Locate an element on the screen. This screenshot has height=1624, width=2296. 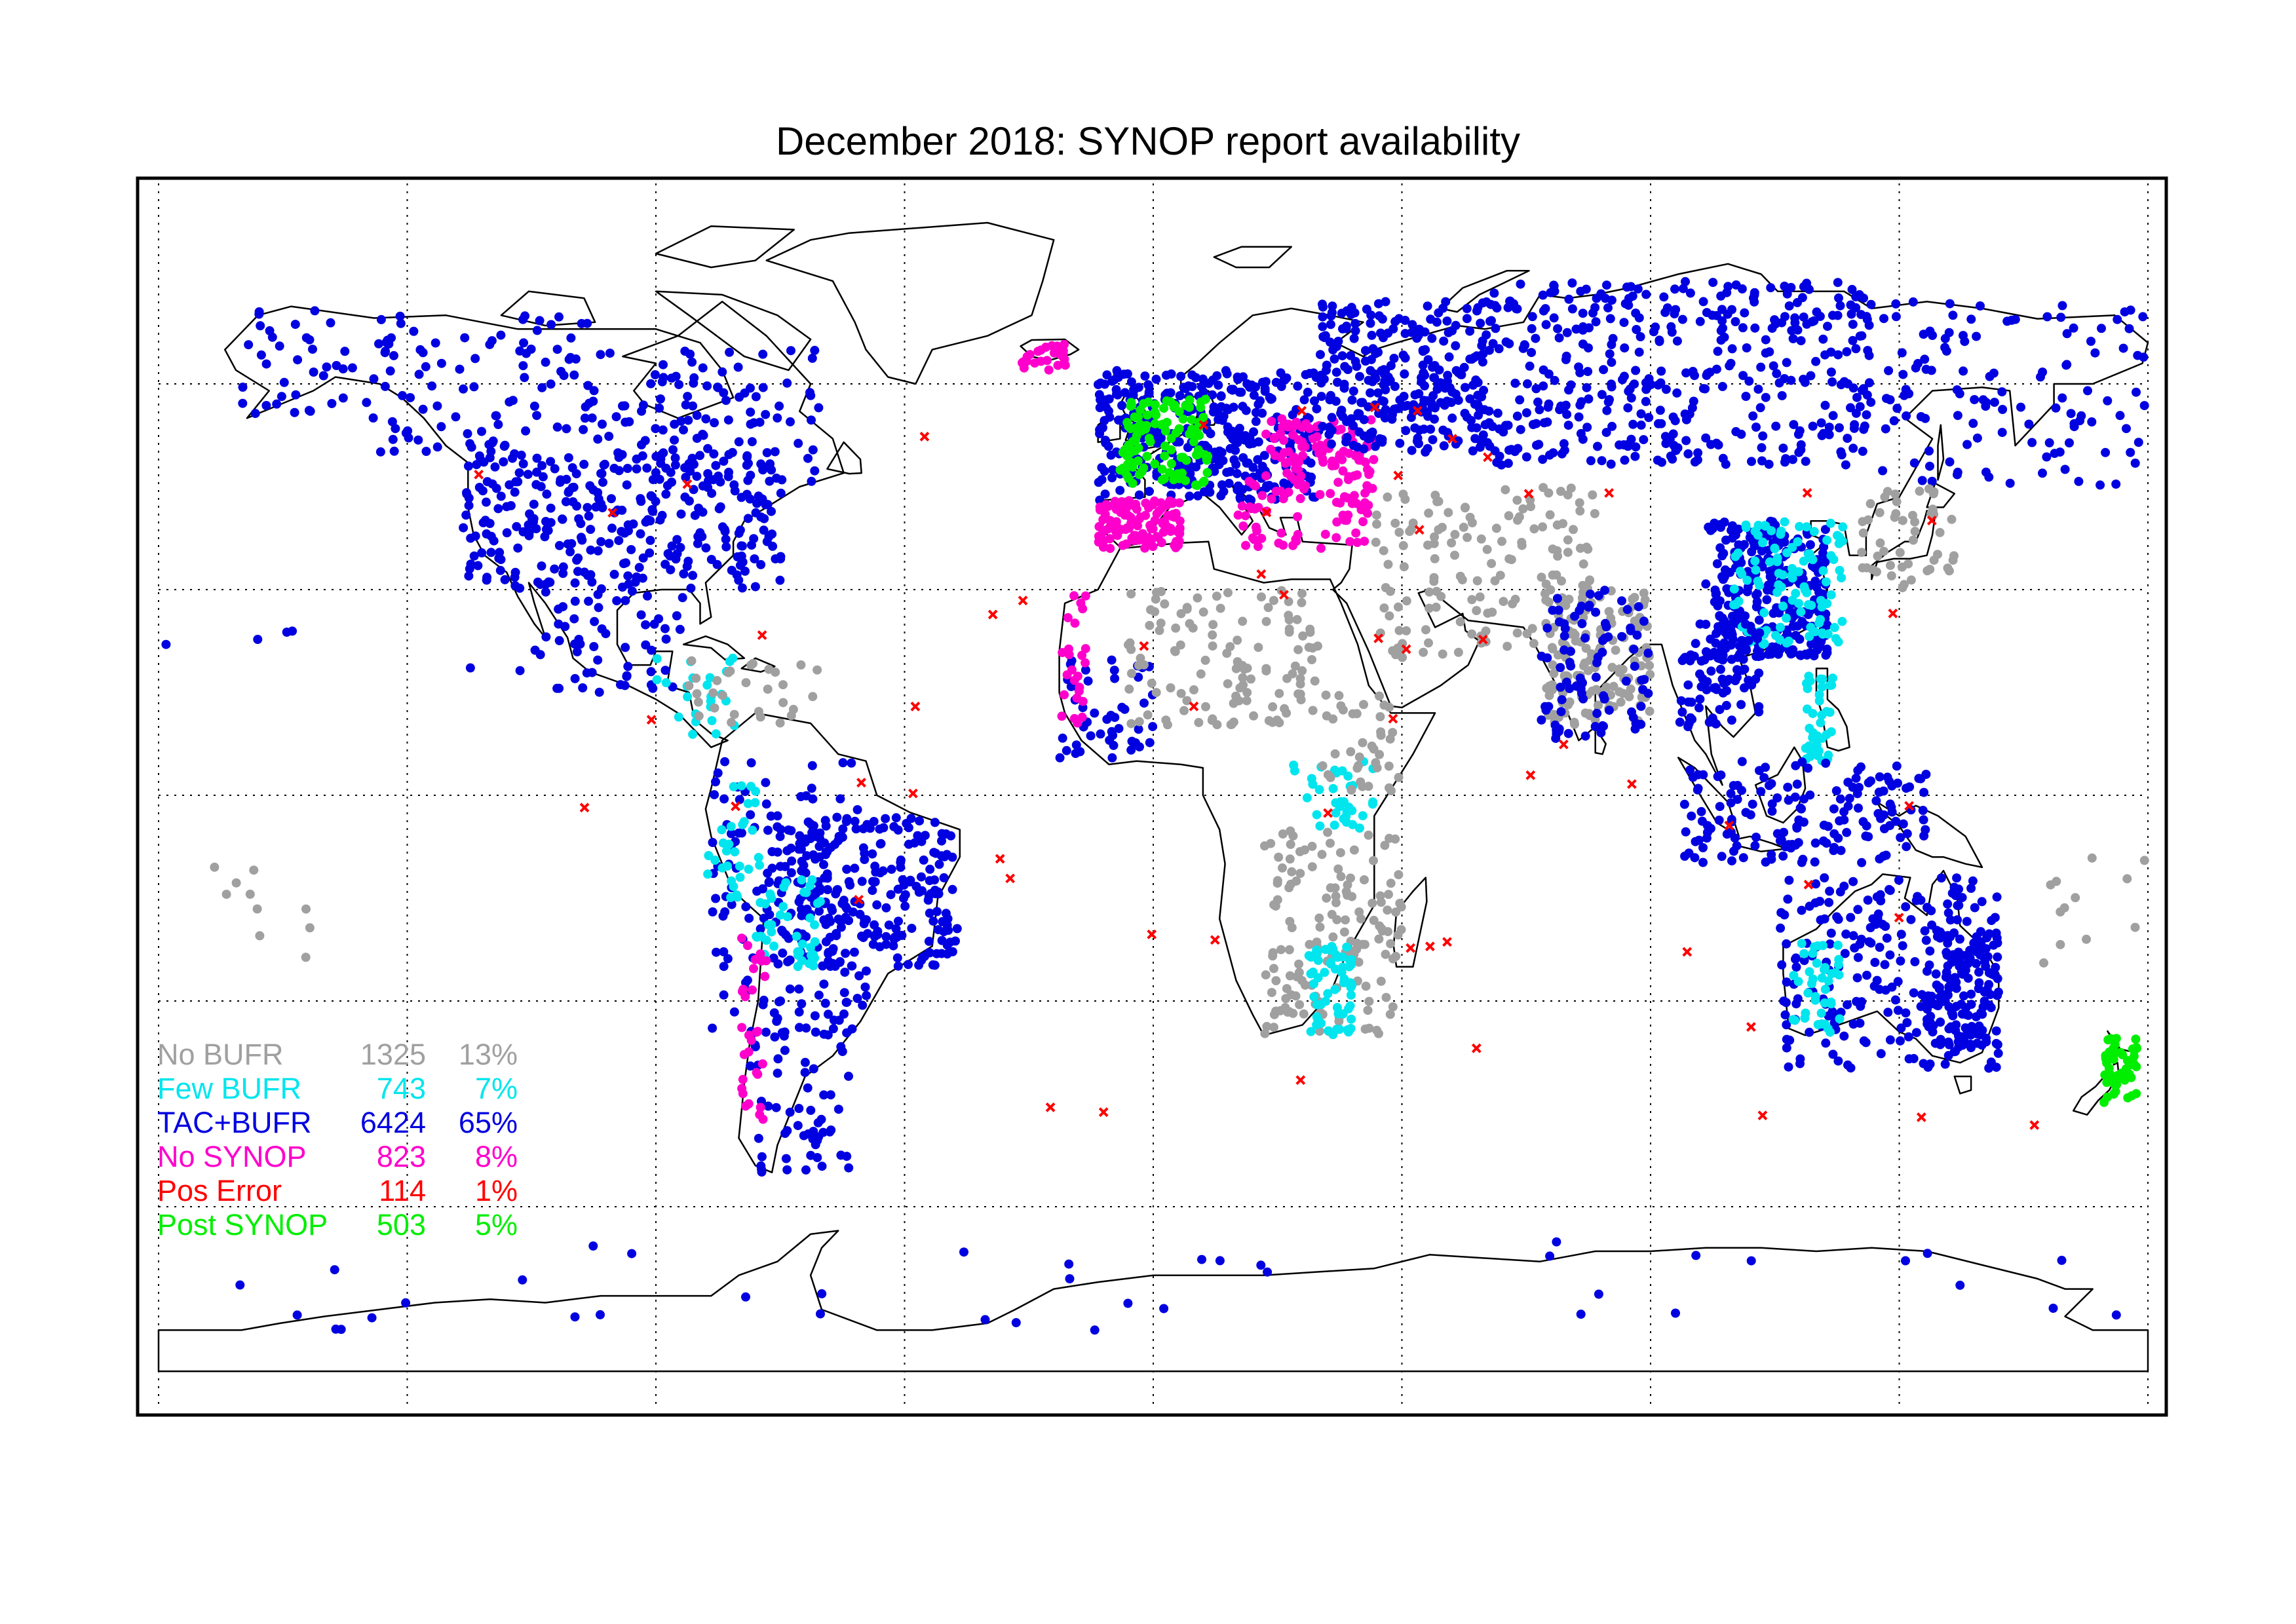
novaya-zemlya-coastline is located at coordinates (1485, 291).